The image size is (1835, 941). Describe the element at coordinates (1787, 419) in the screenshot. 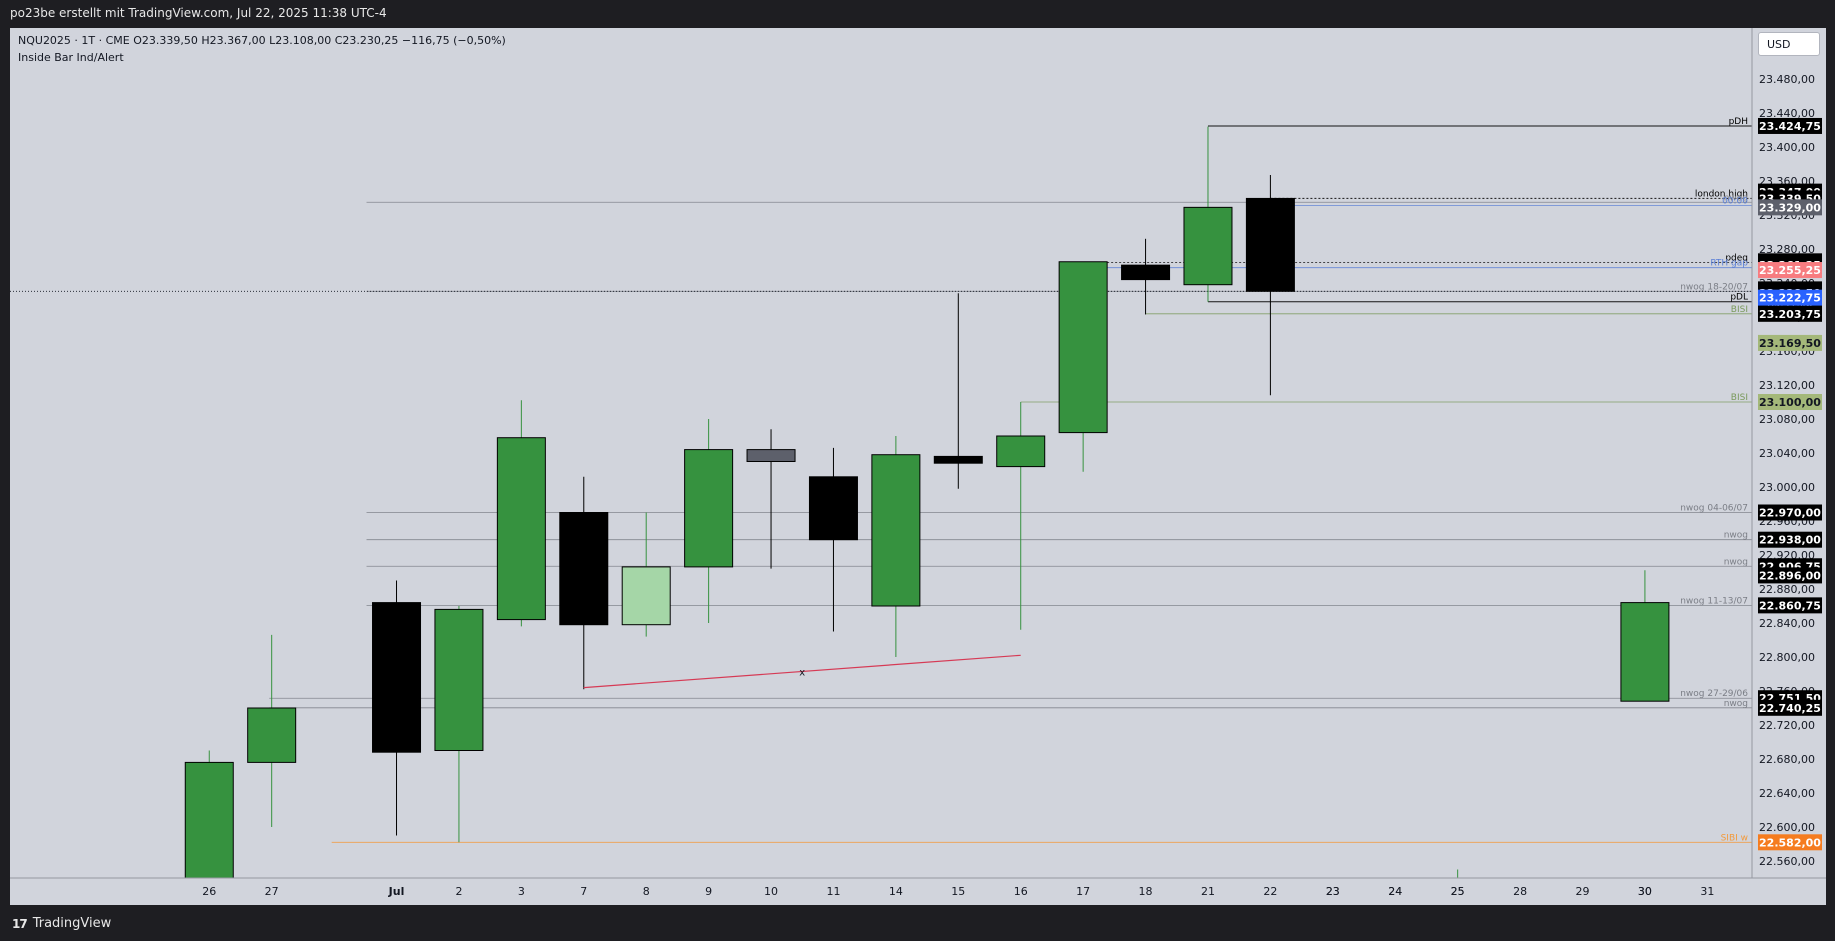

I see `y-tick-label: 23.080,00` at that location.